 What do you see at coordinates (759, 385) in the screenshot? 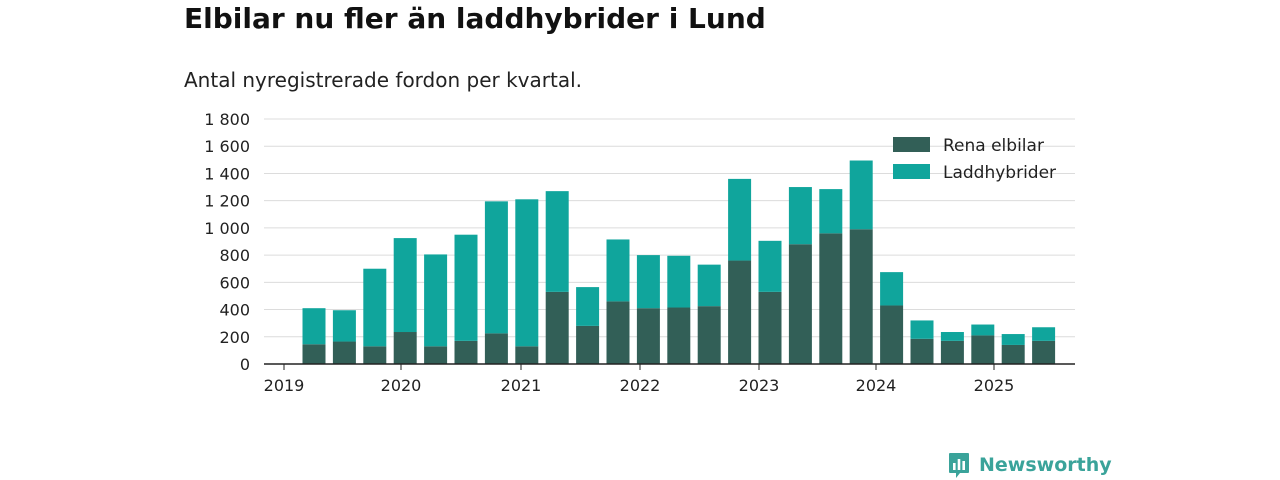
I see `x-tick-label: 2023` at bounding box center [759, 385].